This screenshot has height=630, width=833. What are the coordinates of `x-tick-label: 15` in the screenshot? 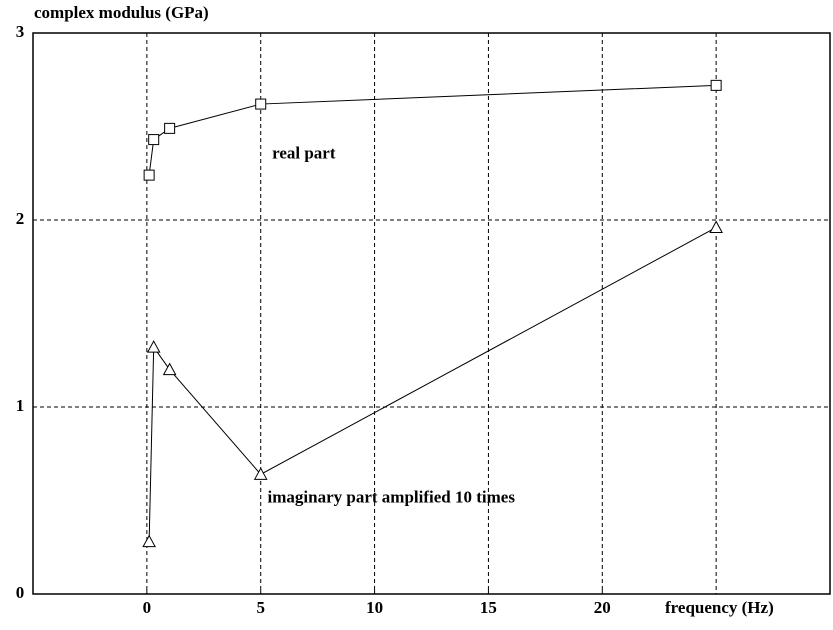 It's located at (488, 607).